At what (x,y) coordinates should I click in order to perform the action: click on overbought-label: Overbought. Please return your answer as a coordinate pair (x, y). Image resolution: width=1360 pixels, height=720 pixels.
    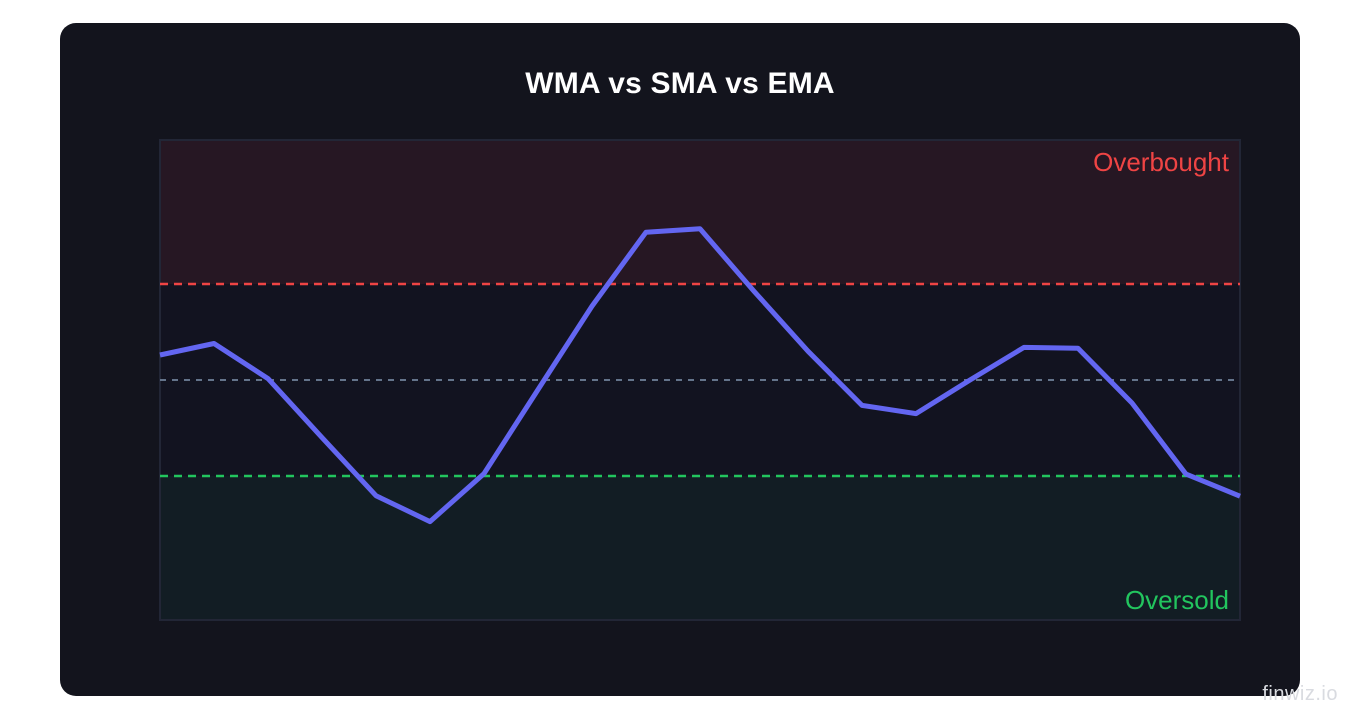
    Looking at the image, I should click on (1161, 162).